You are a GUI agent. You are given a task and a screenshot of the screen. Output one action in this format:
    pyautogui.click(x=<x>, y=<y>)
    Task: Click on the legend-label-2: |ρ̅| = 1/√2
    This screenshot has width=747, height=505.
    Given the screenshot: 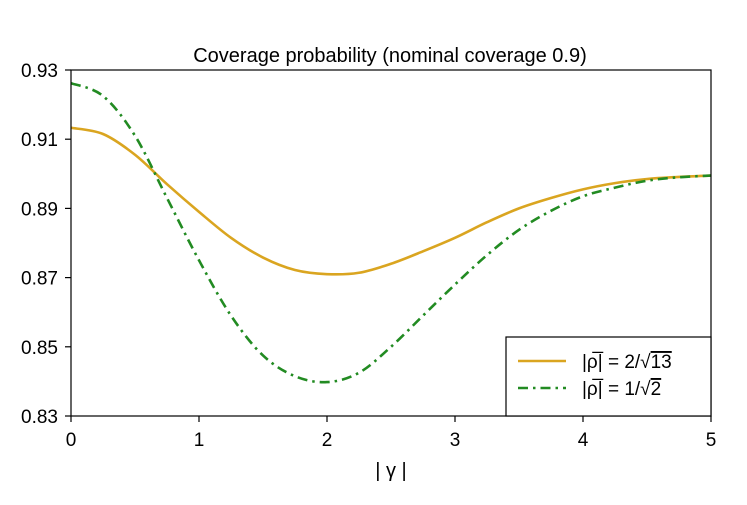 What is the action you would take?
    pyautogui.click(x=621, y=389)
    